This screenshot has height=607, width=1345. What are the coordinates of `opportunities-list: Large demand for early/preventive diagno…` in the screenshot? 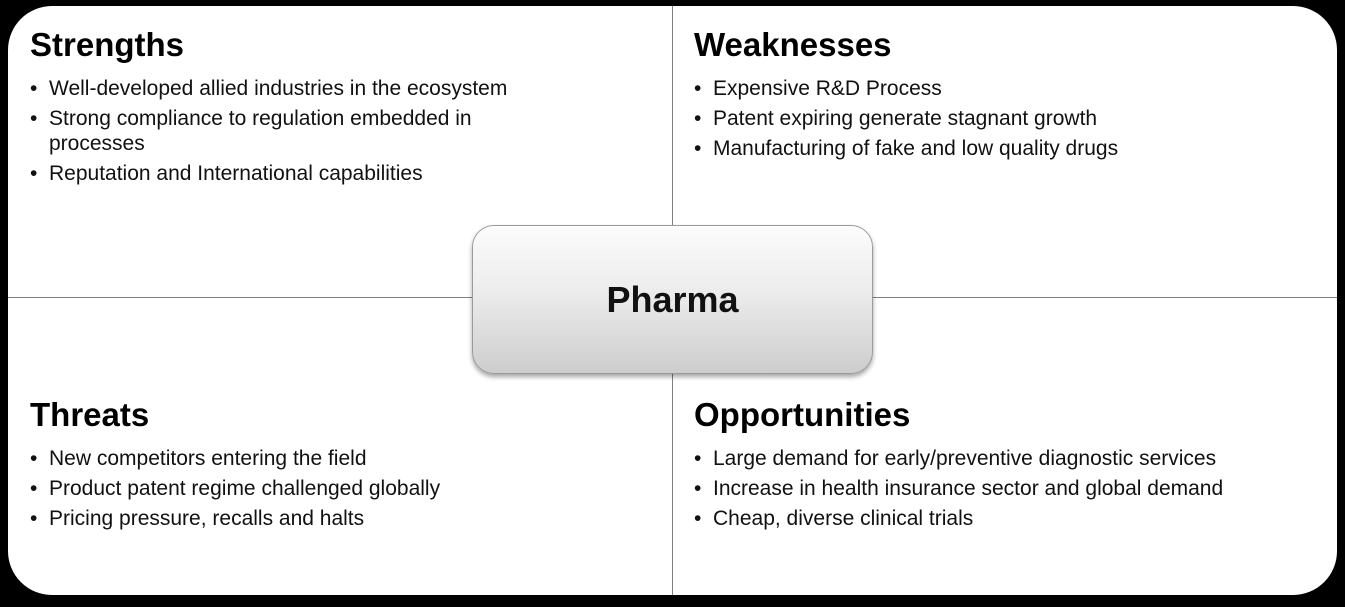 It's located at (1009, 488).